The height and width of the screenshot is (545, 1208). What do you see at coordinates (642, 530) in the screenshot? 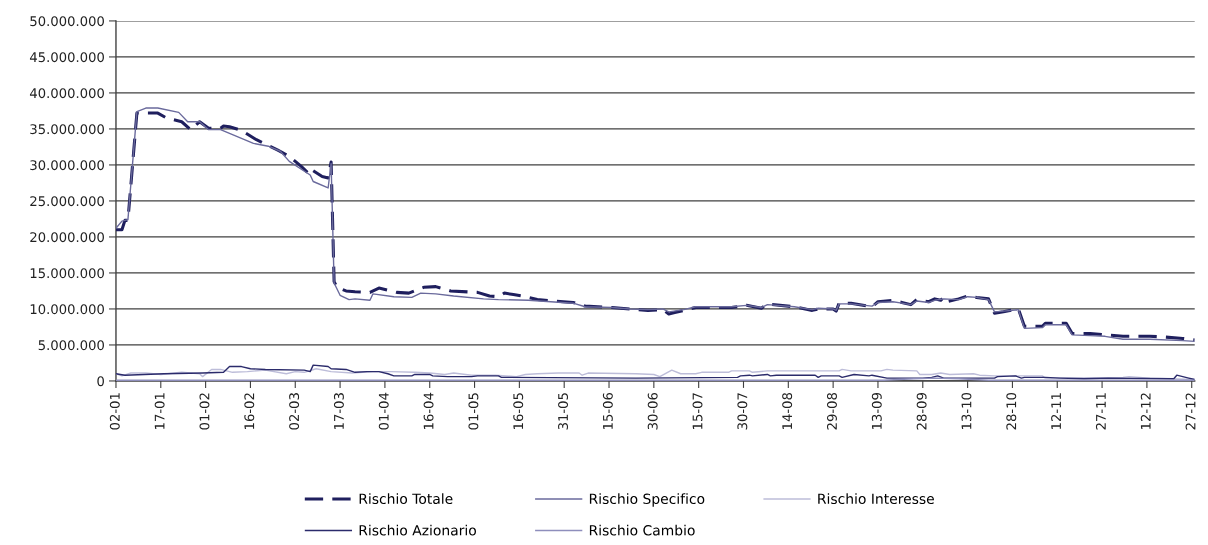
I see `legend-label: Rischio Cambio` at bounding box center [642, 530].